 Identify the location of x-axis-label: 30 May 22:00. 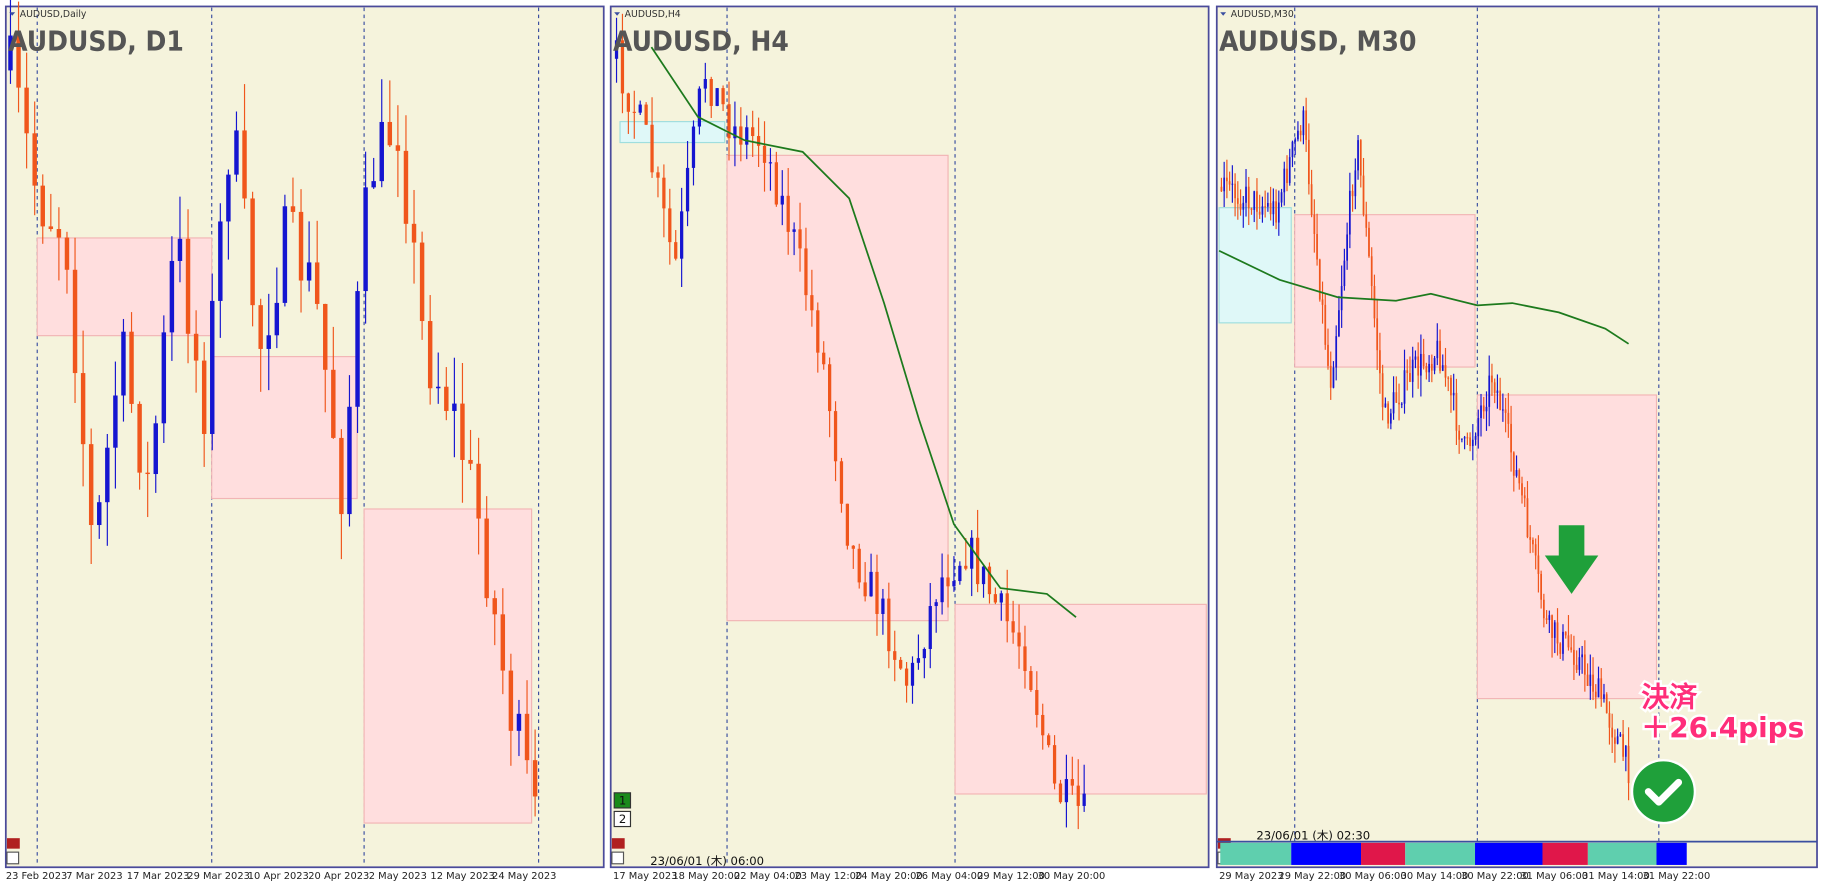
(1495, 876).